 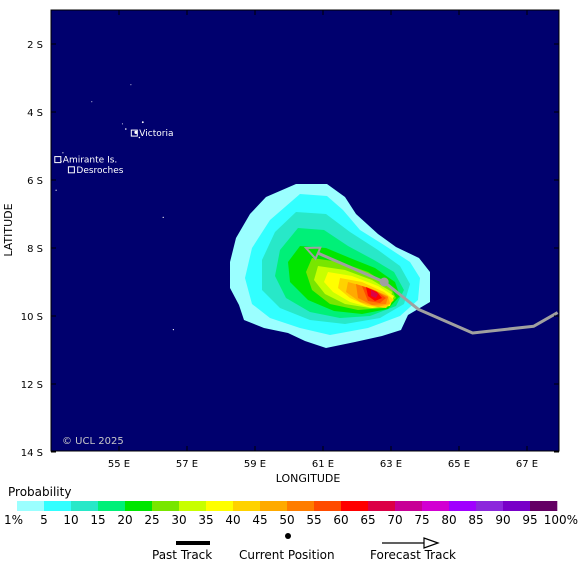 What do you see at coordinates (32, 317) in the screenshot?
I see `lat-tick-label: 10 S` at bounding box center [32, 317].